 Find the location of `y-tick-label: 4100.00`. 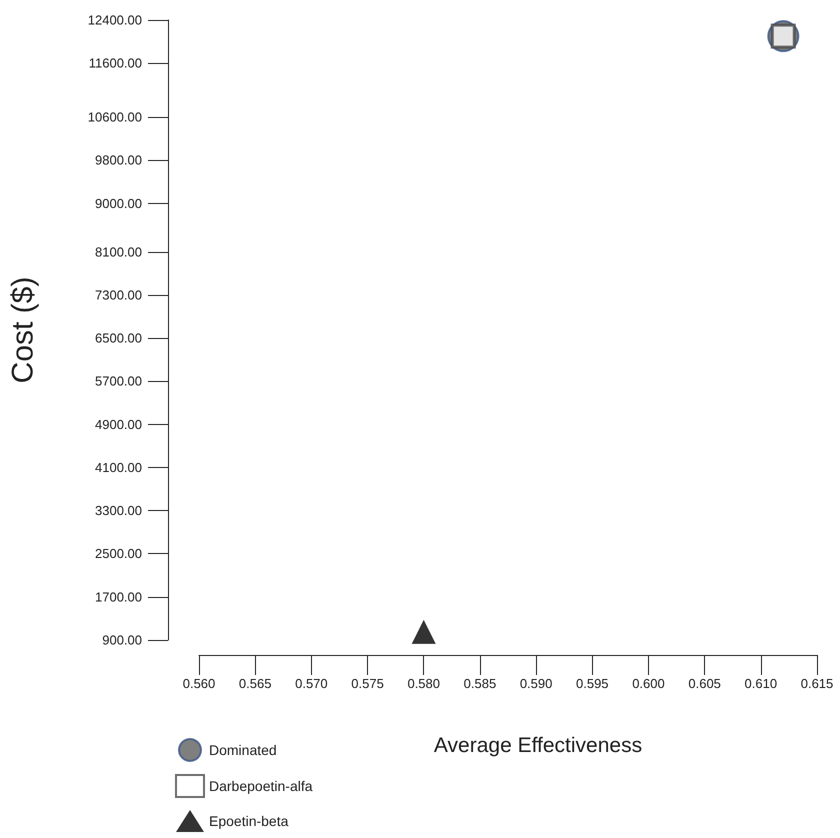

y-tick-label: 4100.00 is located at coordinates (118, 467).